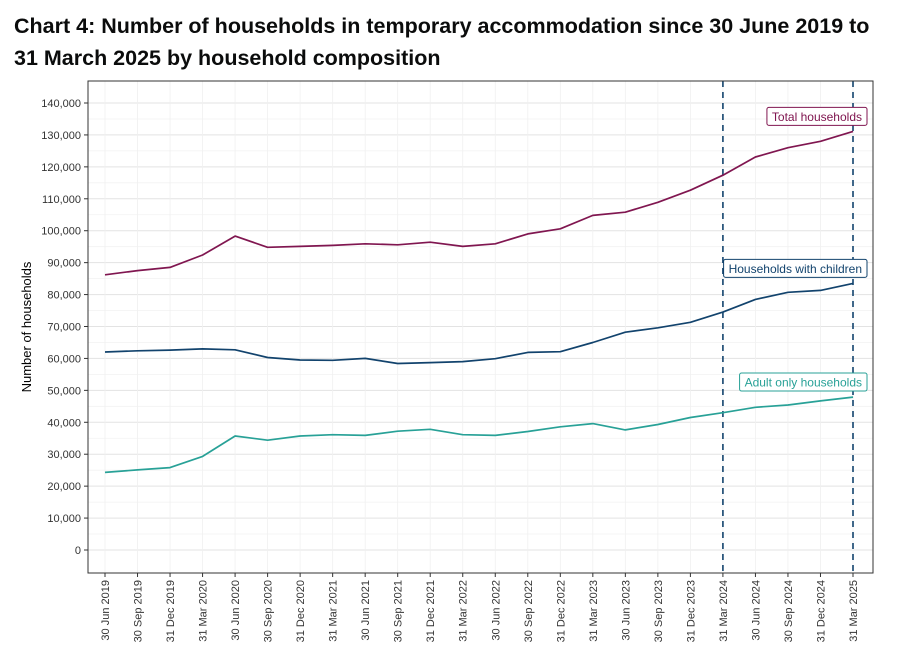 The width and height of the screenshot is (903, 666). I want to click on y-tick-label: 50,000, so click(64, 391).